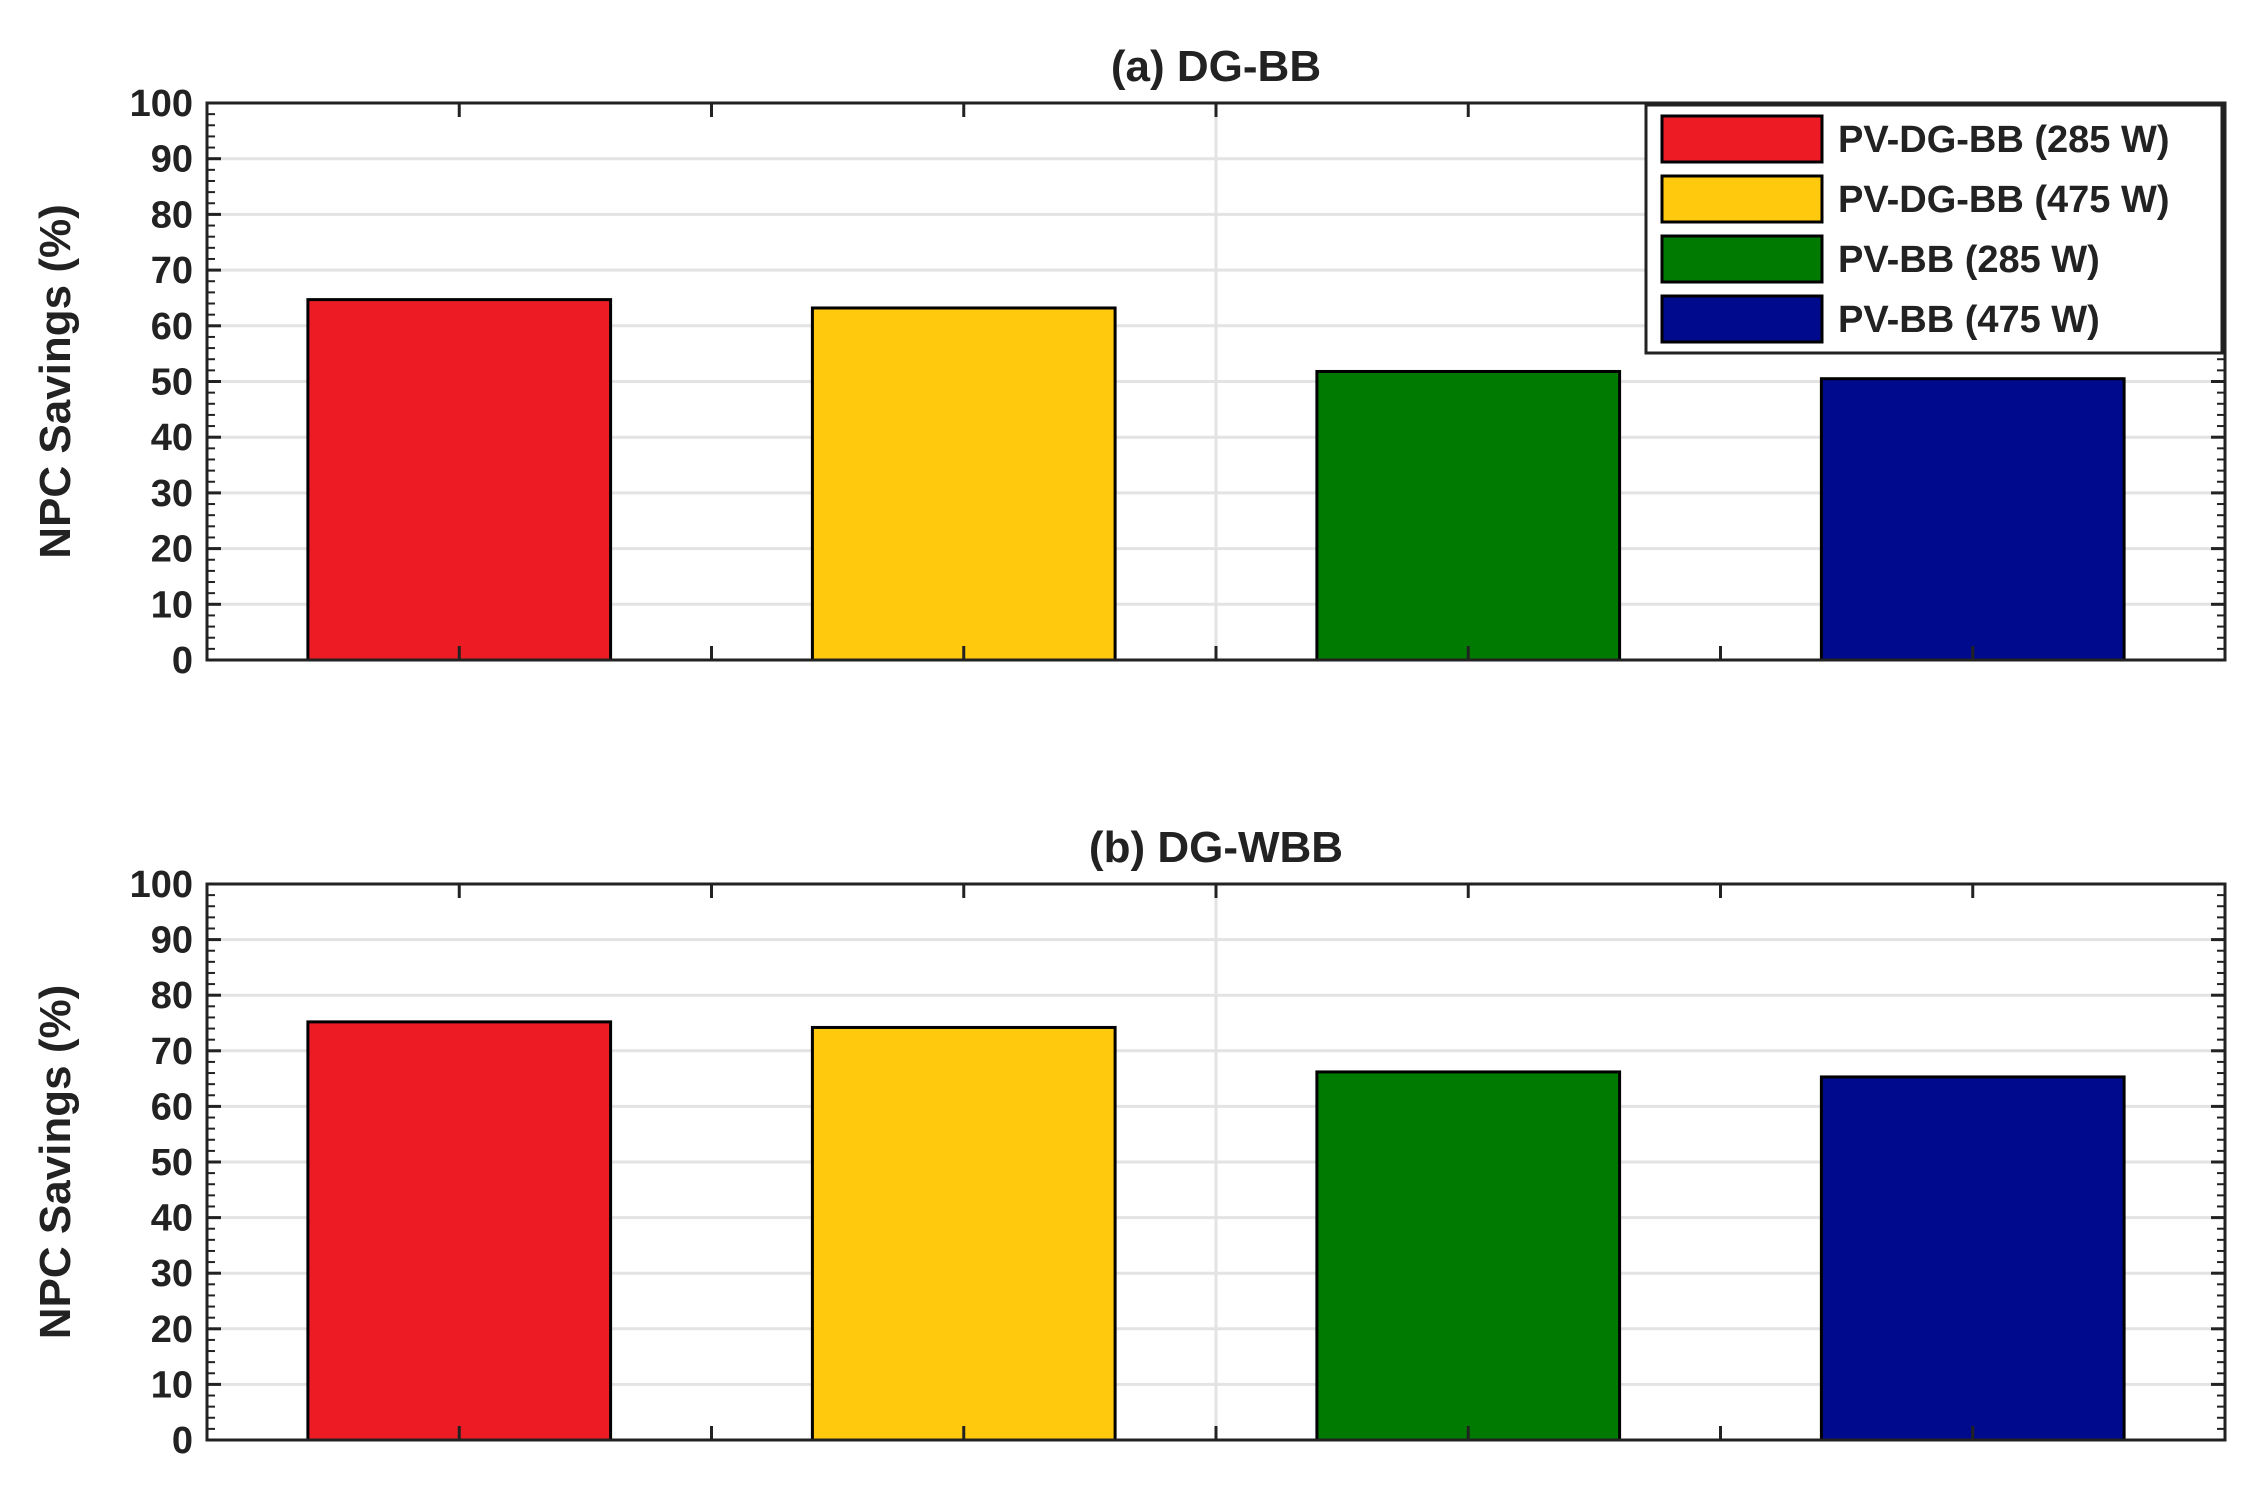 This screenshot has width=2263, height=1506. Describe the element at coordinates (1969, 260) in the screenshot. I see `legend-label: PV-BB (285 W)` at that location.